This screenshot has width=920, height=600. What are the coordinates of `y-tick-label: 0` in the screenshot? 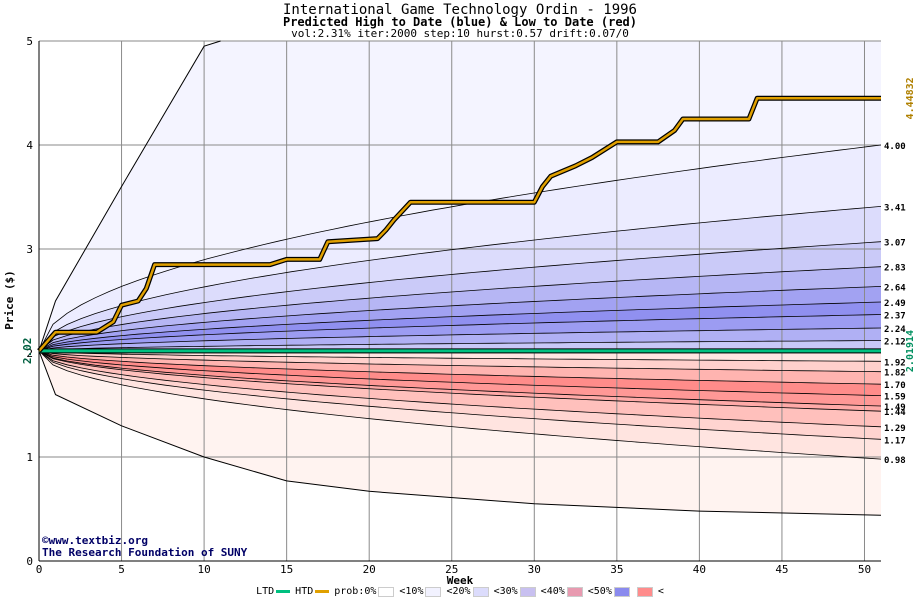 It's located at (29, 561).